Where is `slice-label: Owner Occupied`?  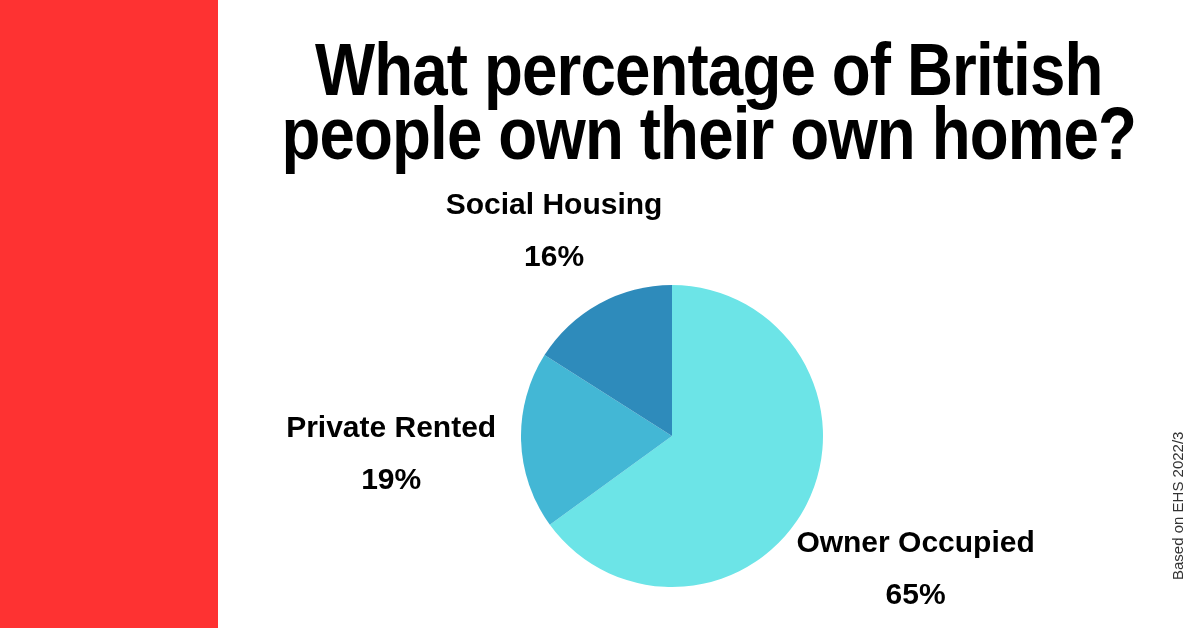 slice-label: Owner Occupied is located at coordinates (915, 542).